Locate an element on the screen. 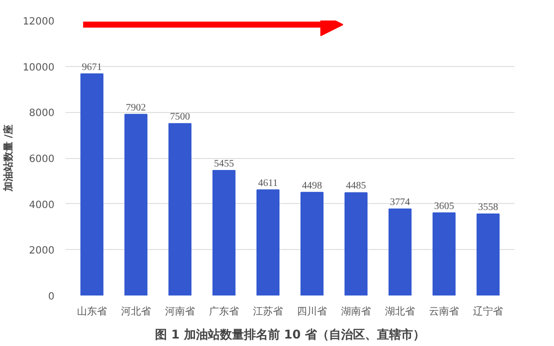 This screenshot has height=346, width=554. y-tick-label: 4000 is located at coordinates (42, 205).